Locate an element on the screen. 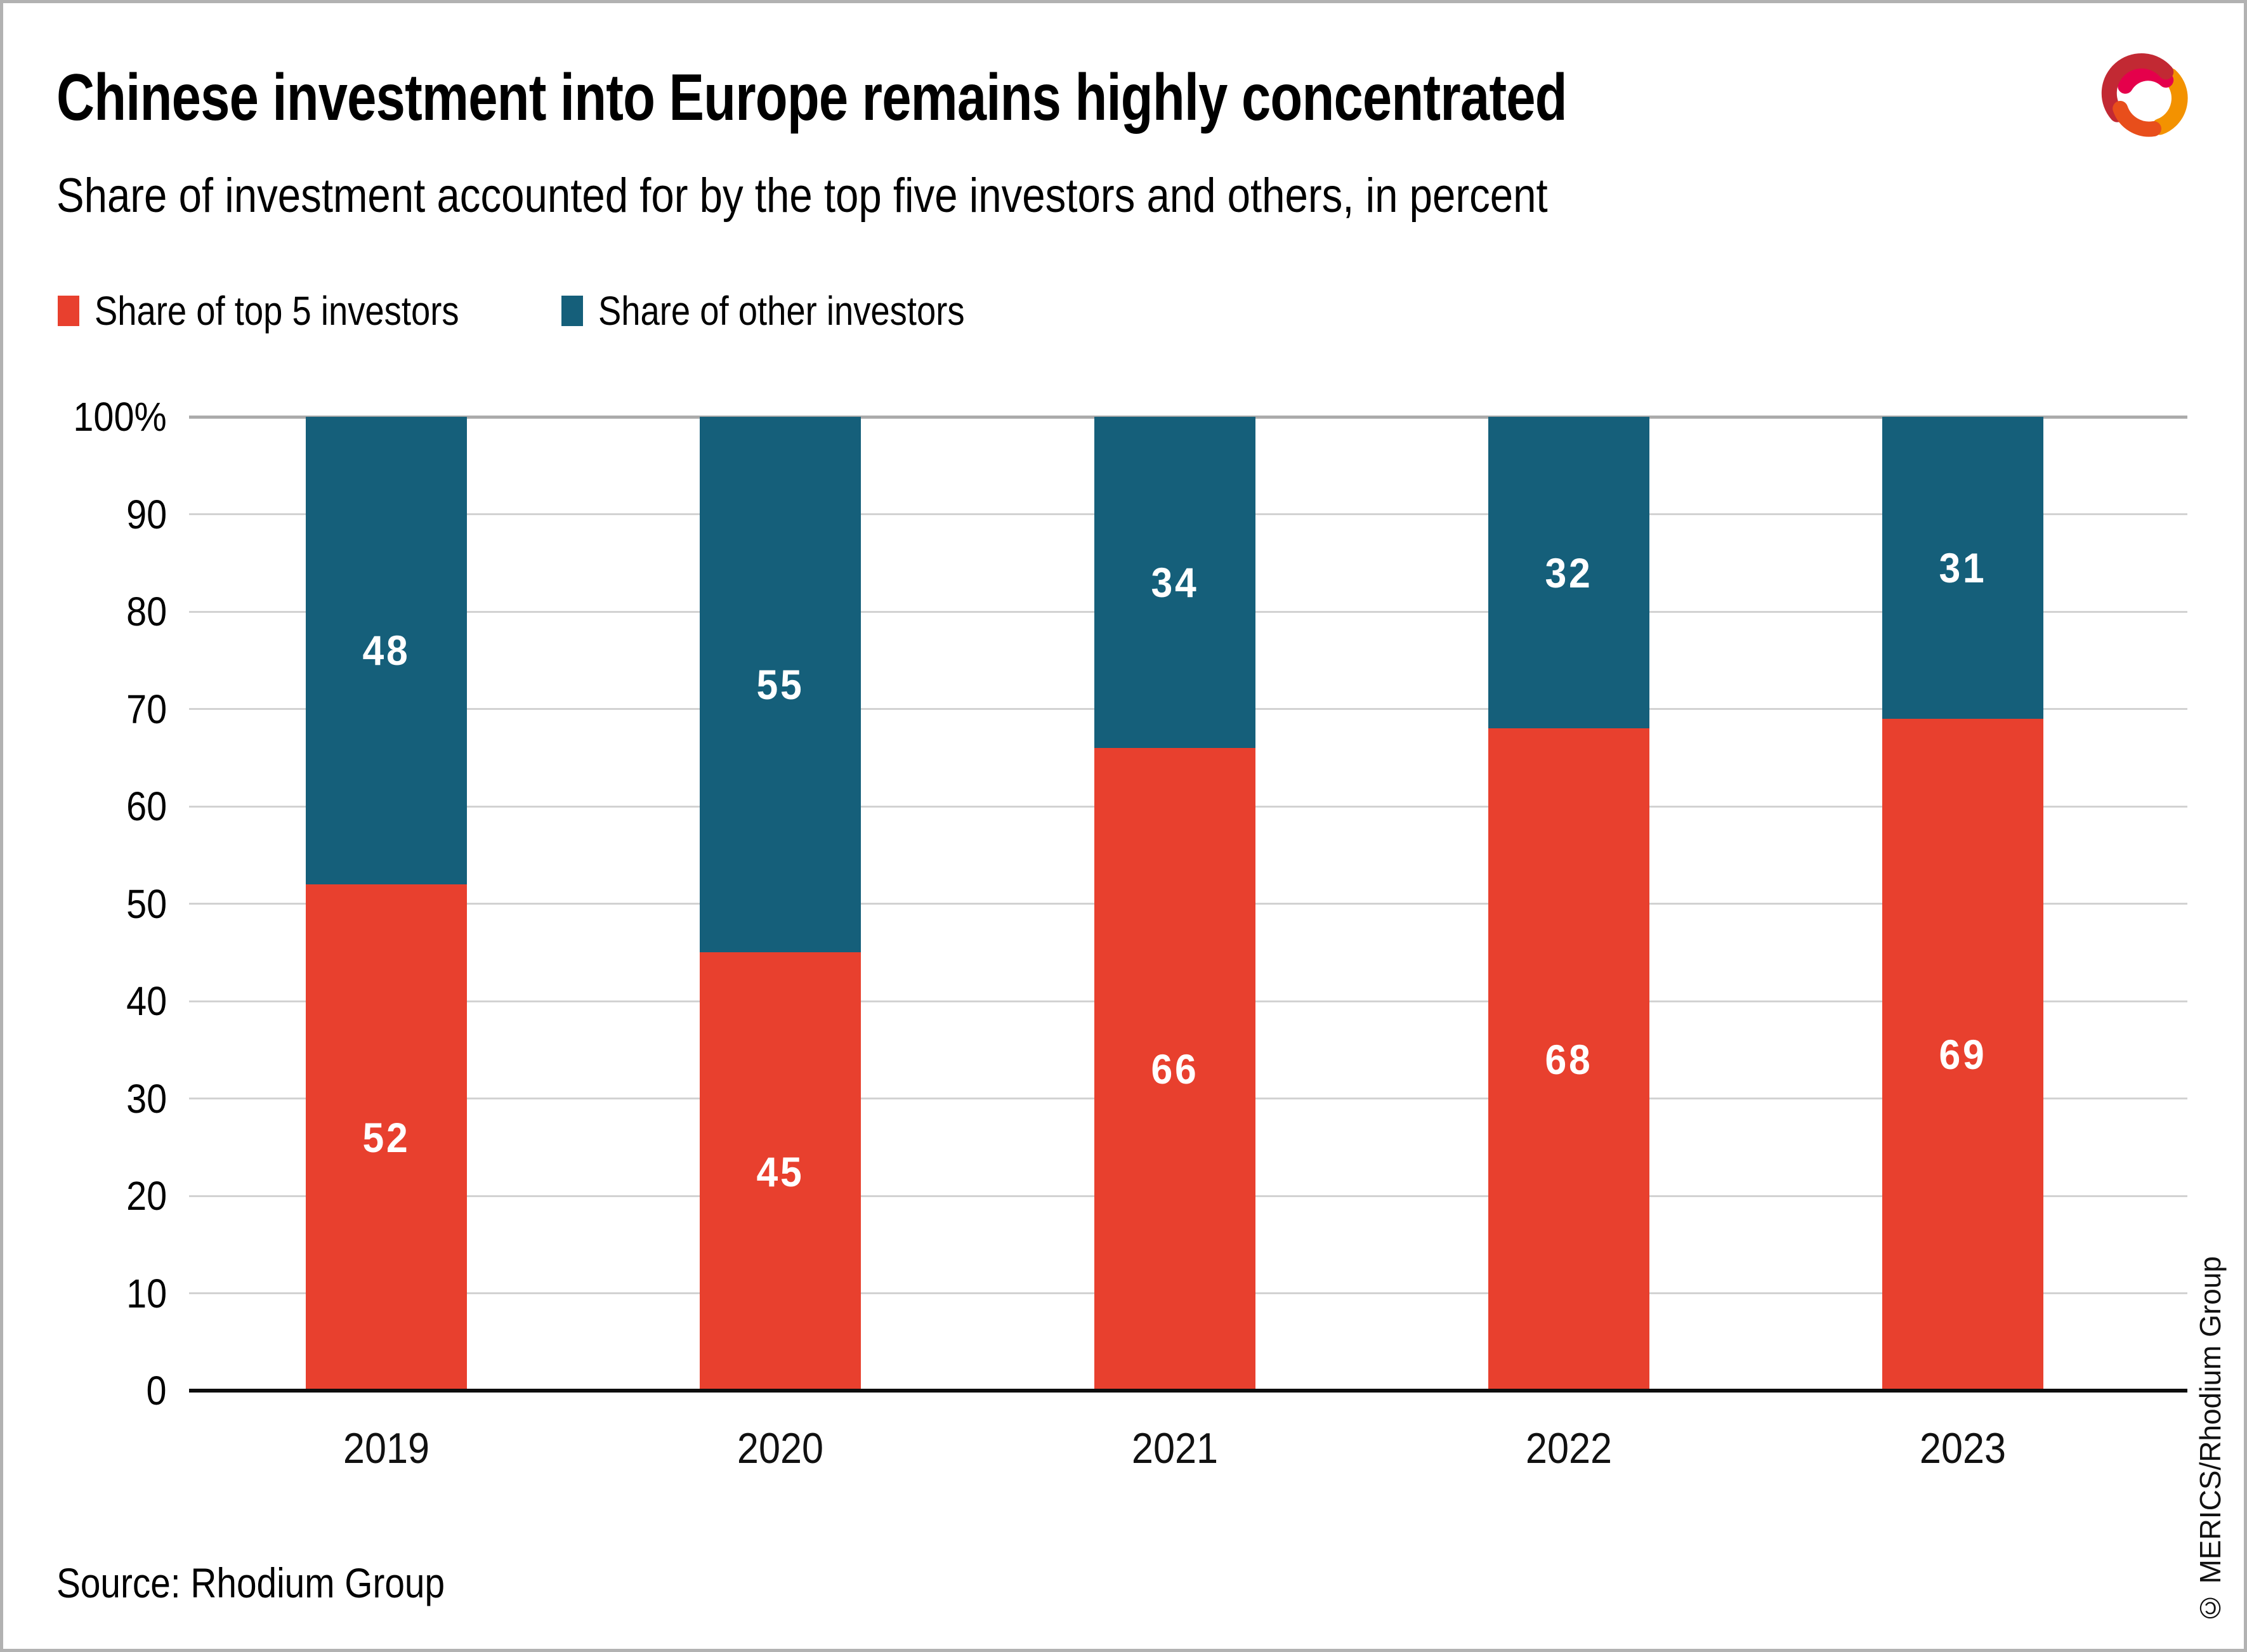 This screenshot has height=1652, width=2247. bar-value-label-other-2019: 48 is located at coordinates (386, 650).